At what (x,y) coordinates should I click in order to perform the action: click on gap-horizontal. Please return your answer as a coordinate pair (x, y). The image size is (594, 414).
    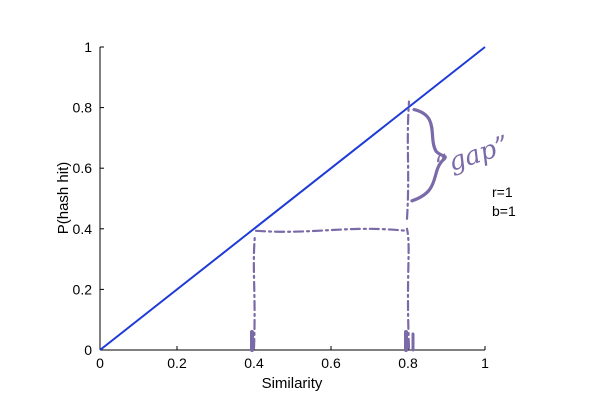
    Looking at the image, I should click on (331, 230).